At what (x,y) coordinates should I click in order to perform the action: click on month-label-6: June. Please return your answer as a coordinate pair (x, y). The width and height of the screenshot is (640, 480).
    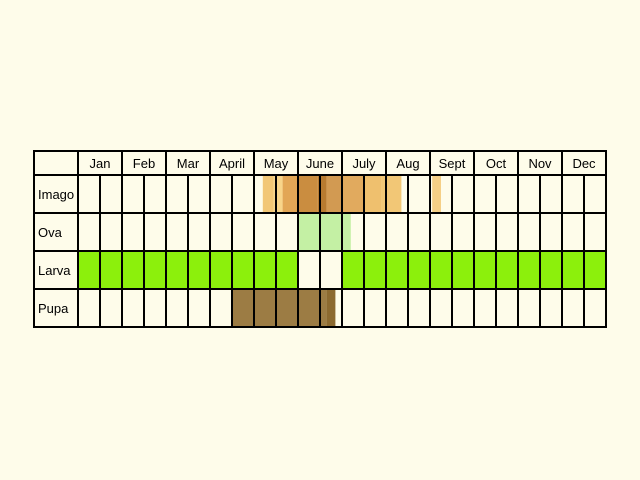
    Looking at the image, I should click on (320, 163).